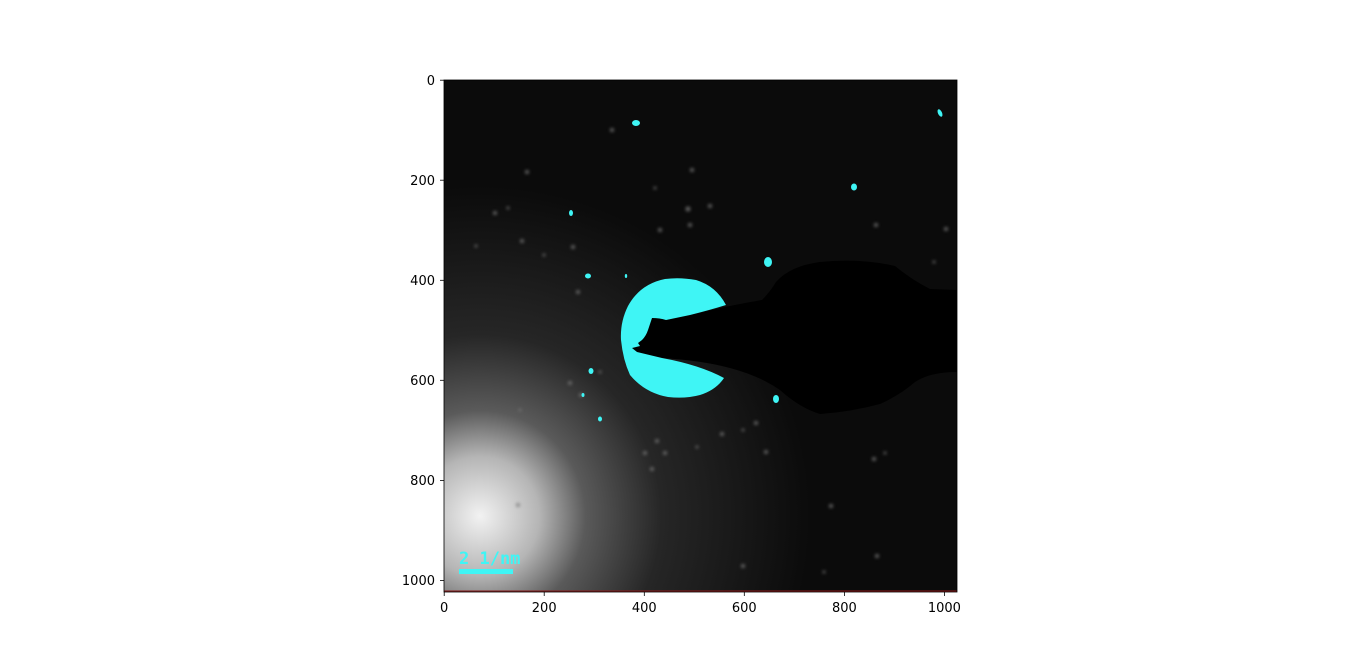 Image resolution: width=1366 pixels, height=665 pixels. What do you see at coordinates (423, 331) in the screenshot?
I see `y-axis: 0 200 400 600 800 1000` at bounding box center [423, 331].